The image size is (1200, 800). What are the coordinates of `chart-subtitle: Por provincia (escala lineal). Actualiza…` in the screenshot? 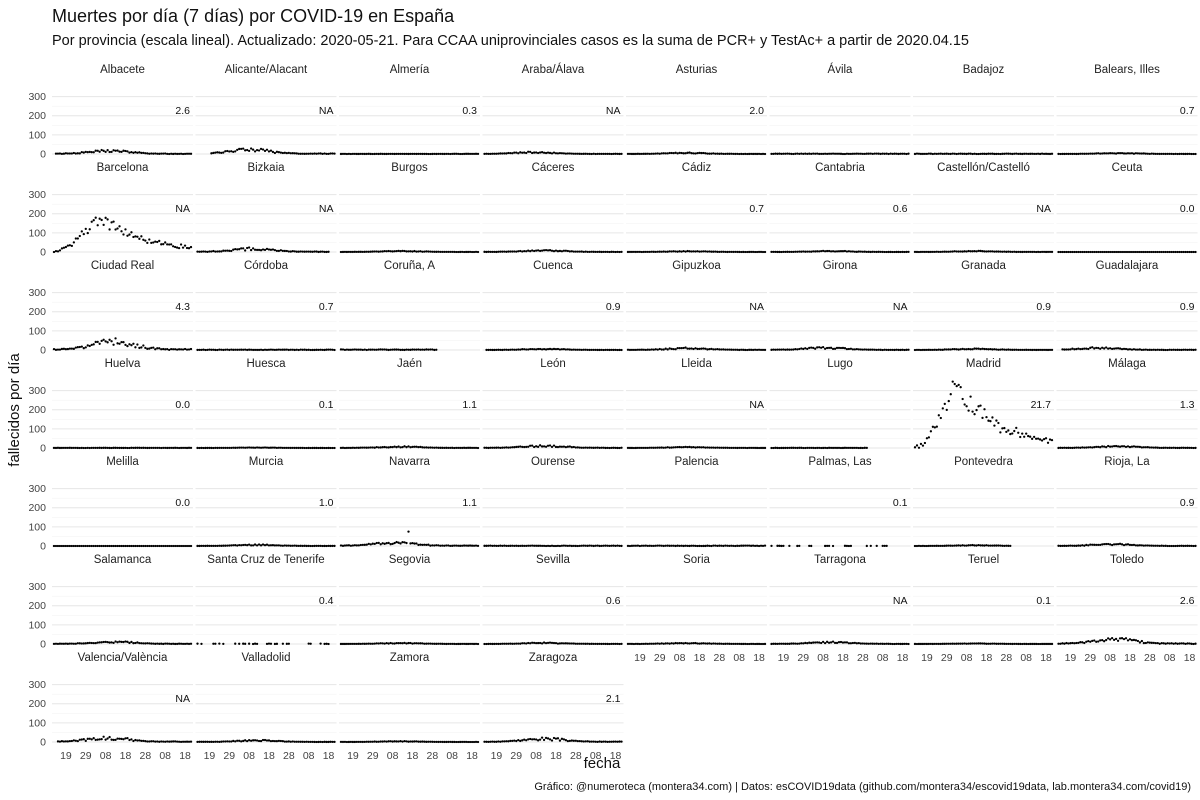 It's located at (510, 41).